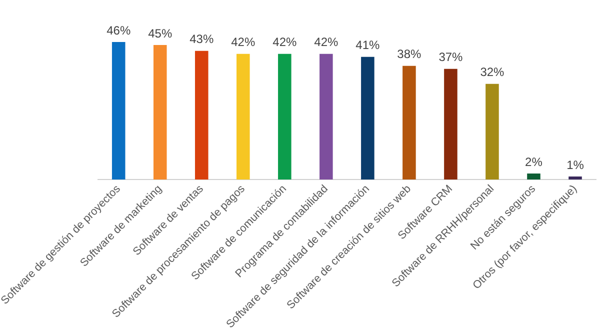 The height and width of the screenshot is (329, 606). I want to click on data-label: 38%, so click(409, 54).